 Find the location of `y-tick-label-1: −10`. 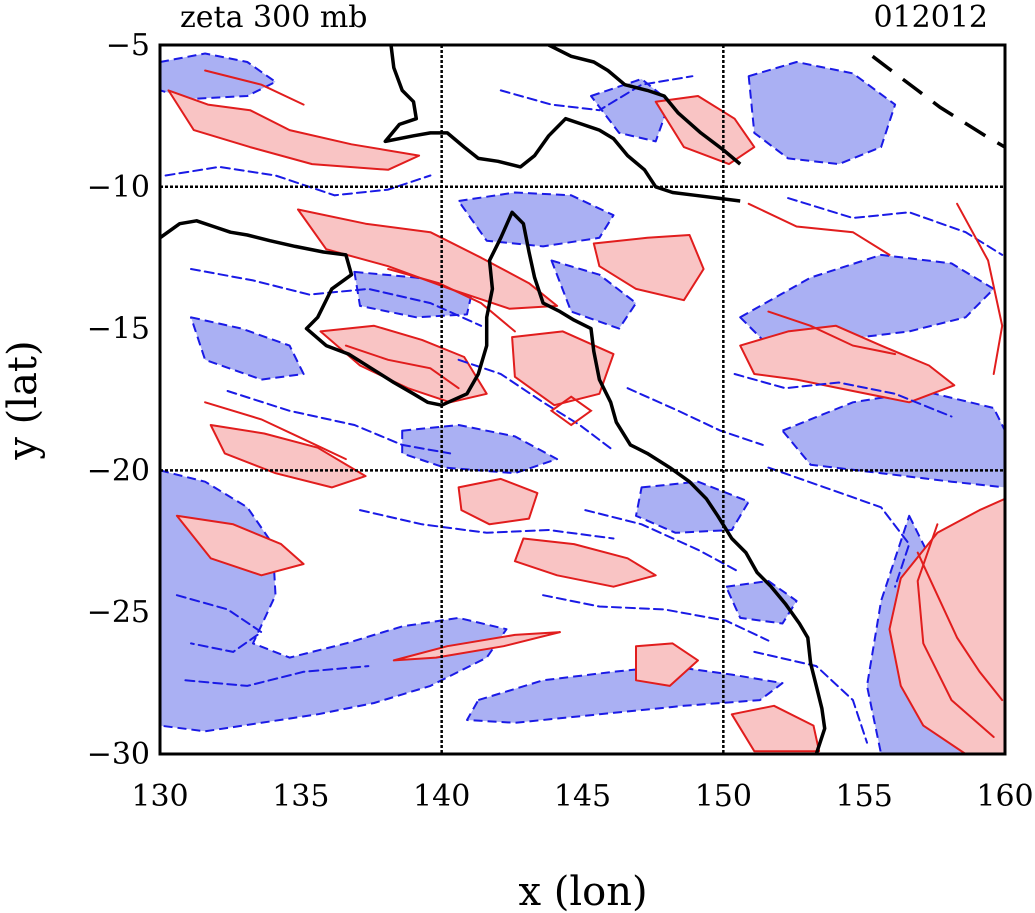

y-tick-label-1: −10 is located at coordinates (118, 187).